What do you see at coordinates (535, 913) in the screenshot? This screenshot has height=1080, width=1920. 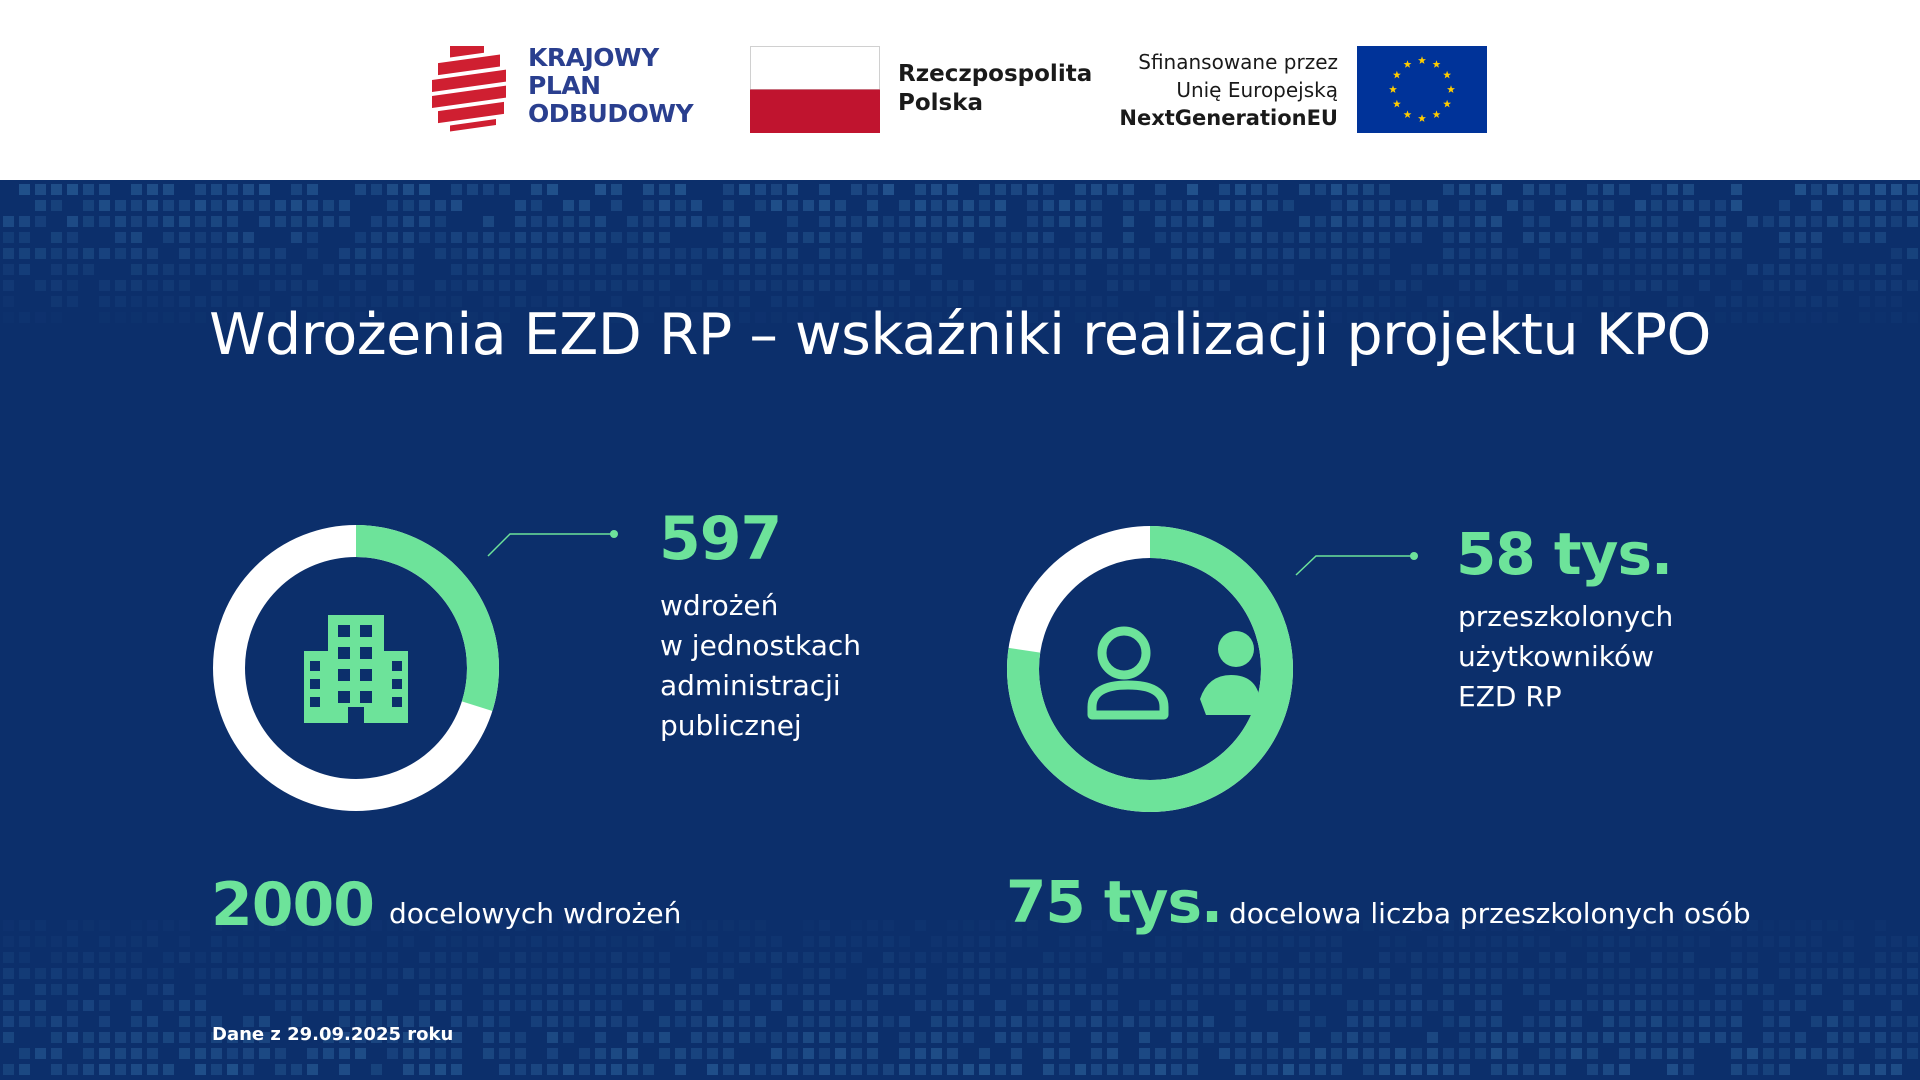 I see `chart-1-target-description: docelowych wdrożeń` at bounding box center [535, 913].